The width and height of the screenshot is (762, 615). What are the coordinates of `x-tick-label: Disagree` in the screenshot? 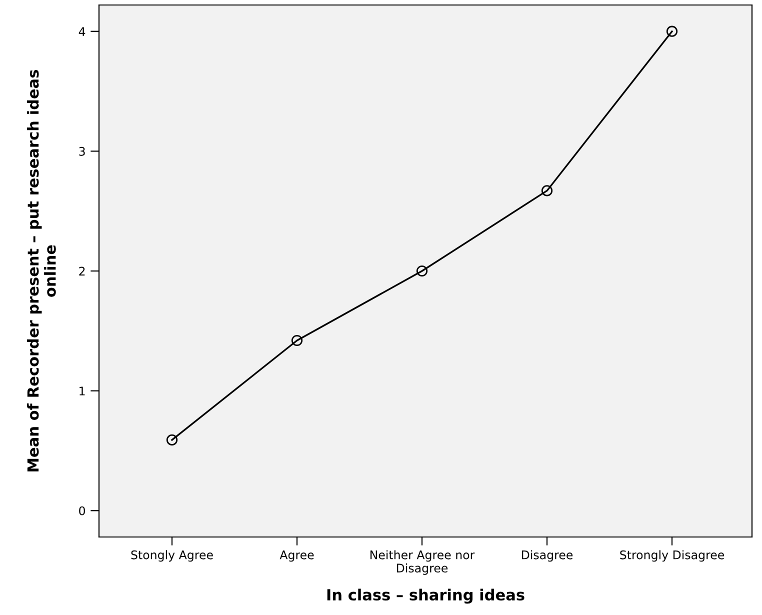 It's located at (547, 556).